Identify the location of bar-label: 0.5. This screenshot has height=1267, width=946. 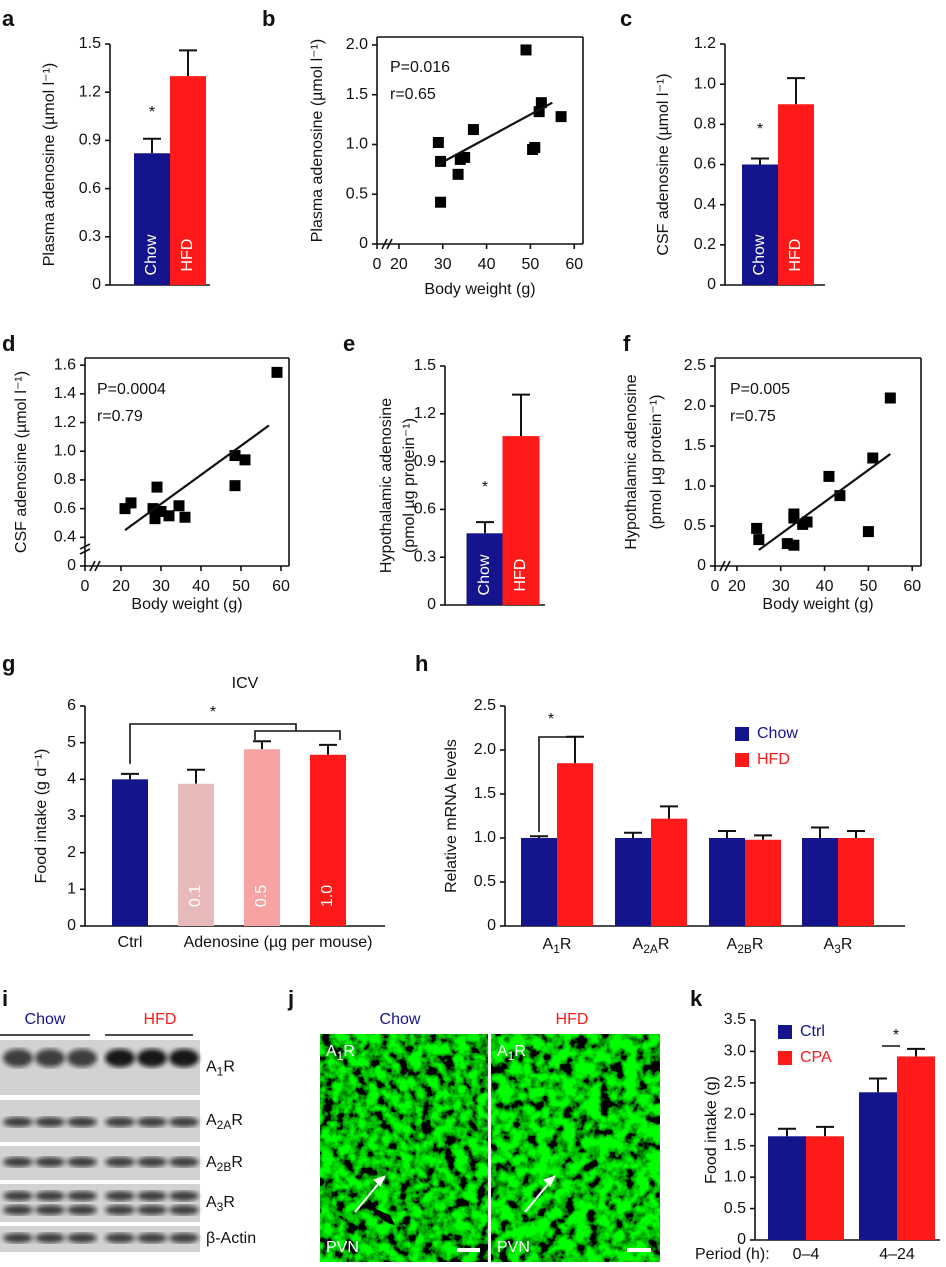
(261, 896).